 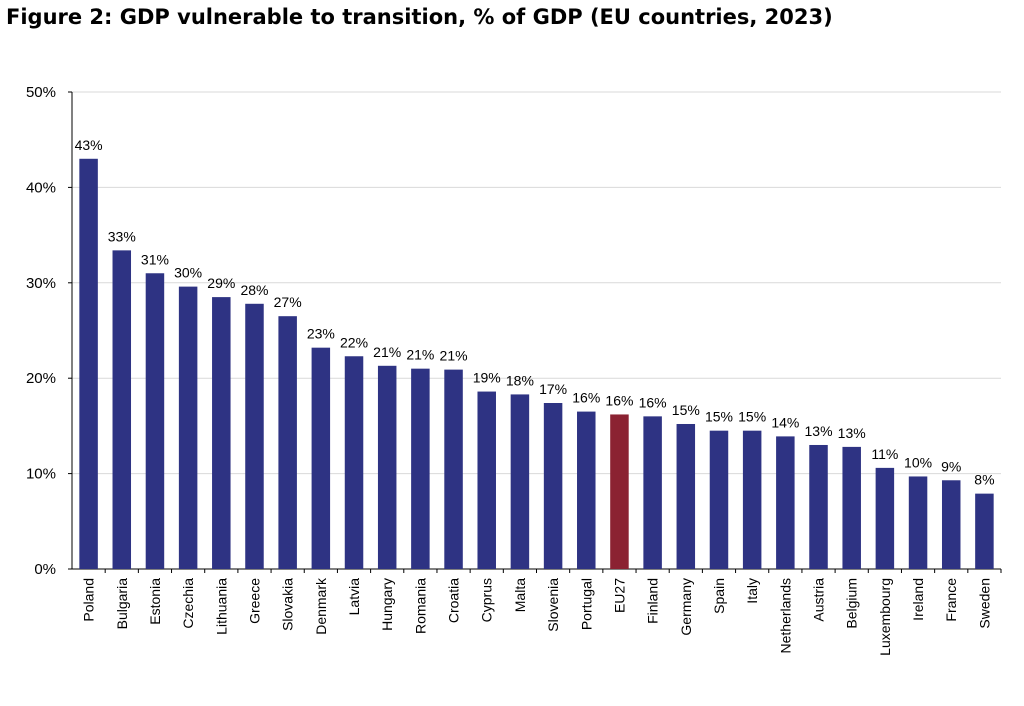 I want to click on data-label: 29%, so click(x=221, y=283).